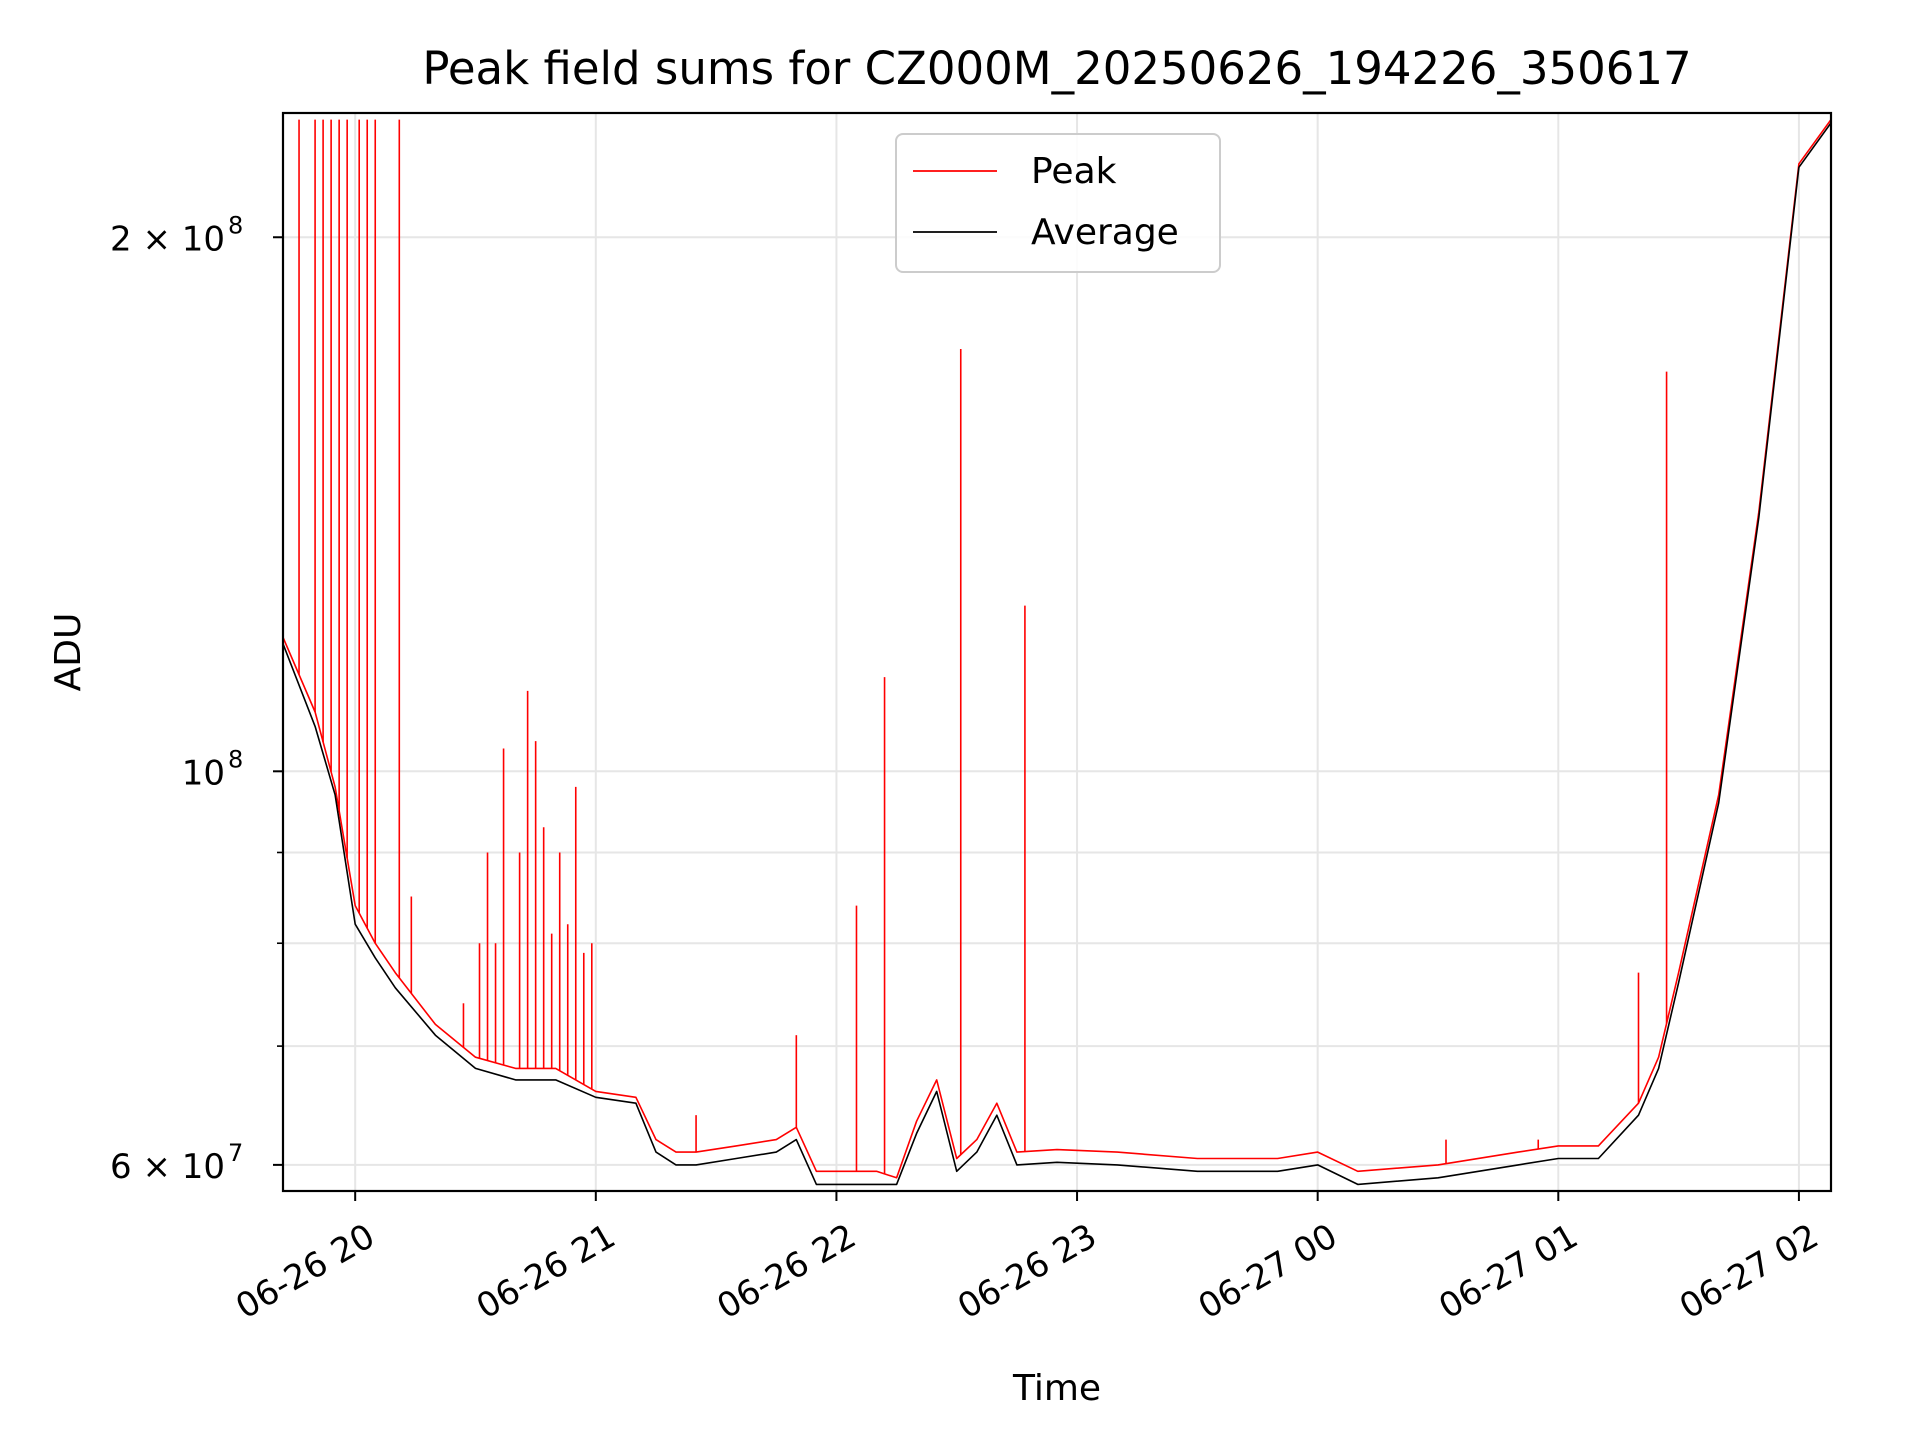 This screenshot has height=1440, width=1920. I want to click on y-tick-label: 2 × 10, so click(167, 239).